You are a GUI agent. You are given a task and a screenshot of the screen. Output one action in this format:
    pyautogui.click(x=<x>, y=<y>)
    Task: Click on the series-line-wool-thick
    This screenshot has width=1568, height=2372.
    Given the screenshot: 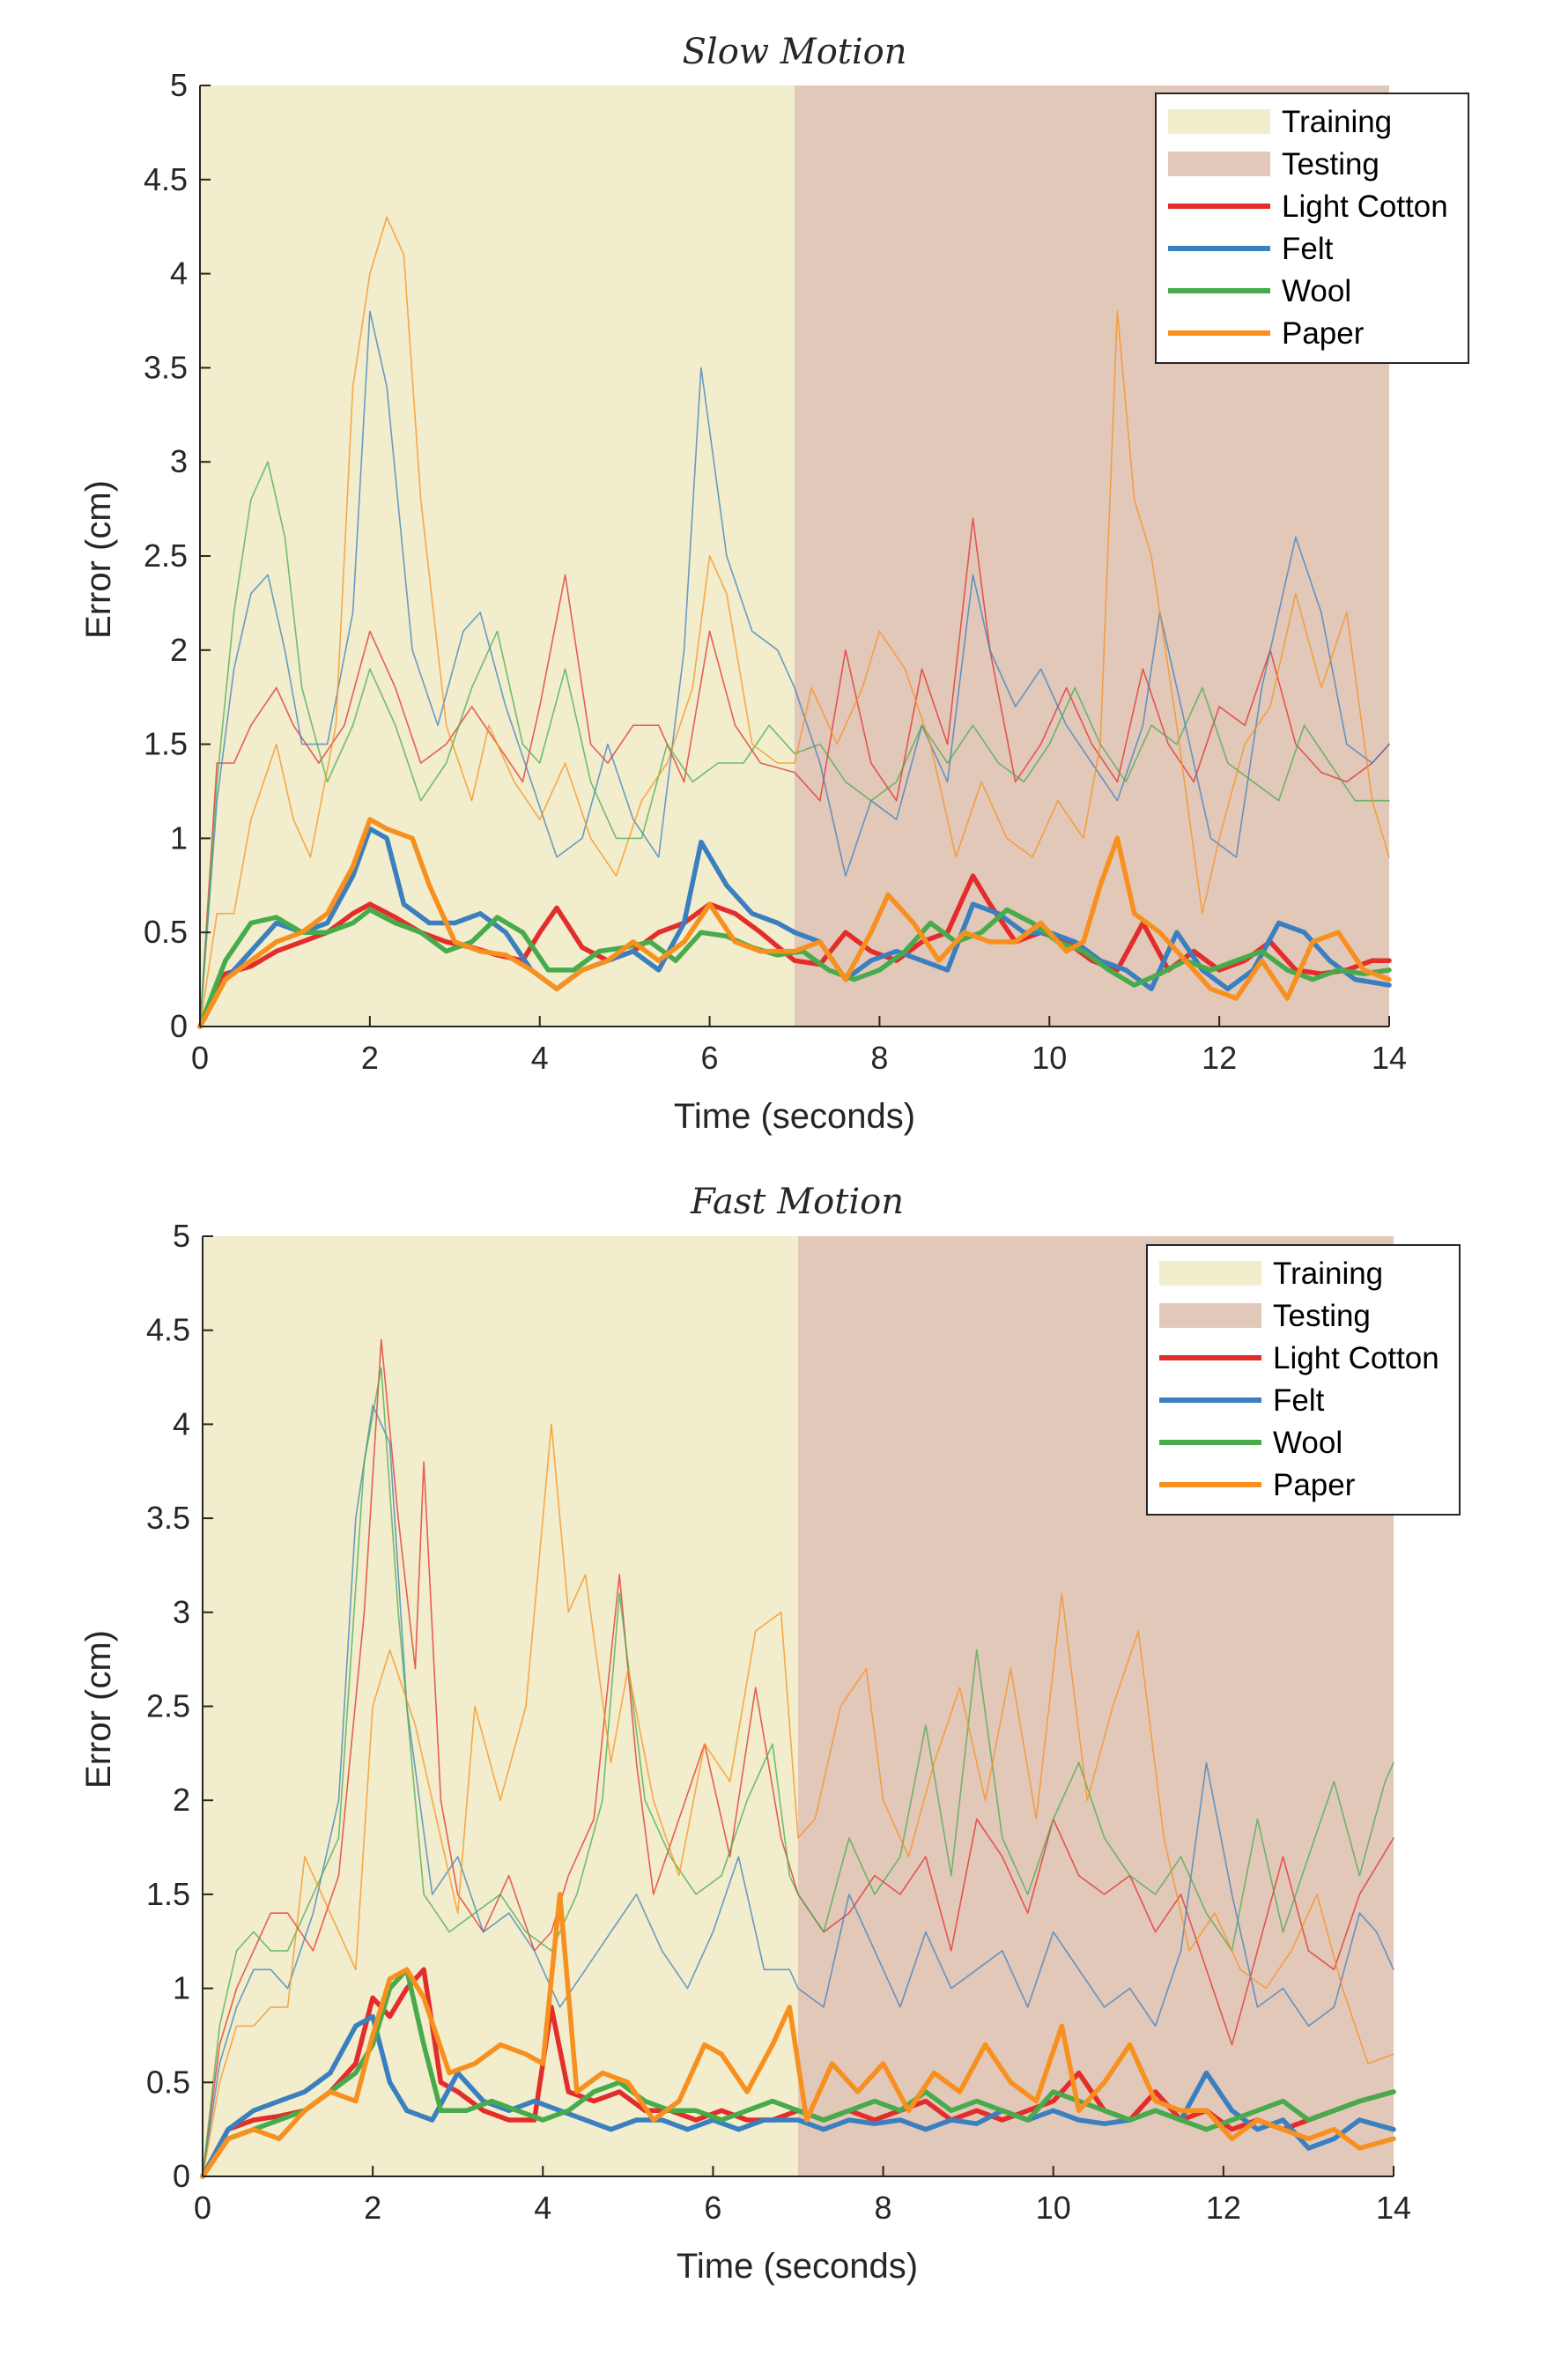 What is the action you would take?
    pyautogui.click(x=798, y=2073)
    